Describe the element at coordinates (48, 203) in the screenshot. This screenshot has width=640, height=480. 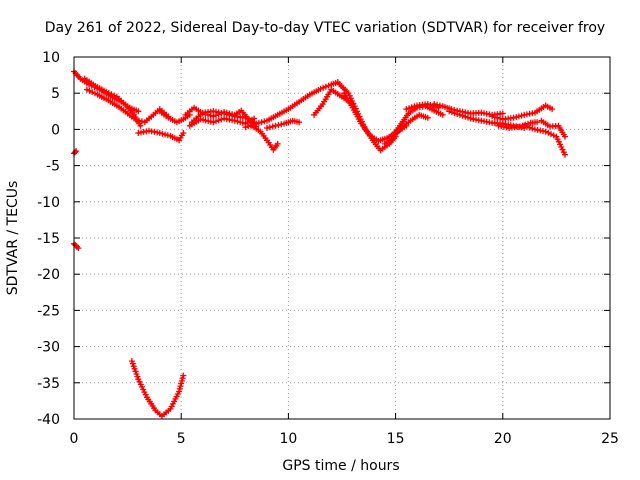
I see `y-tick-label: -10` at that location.